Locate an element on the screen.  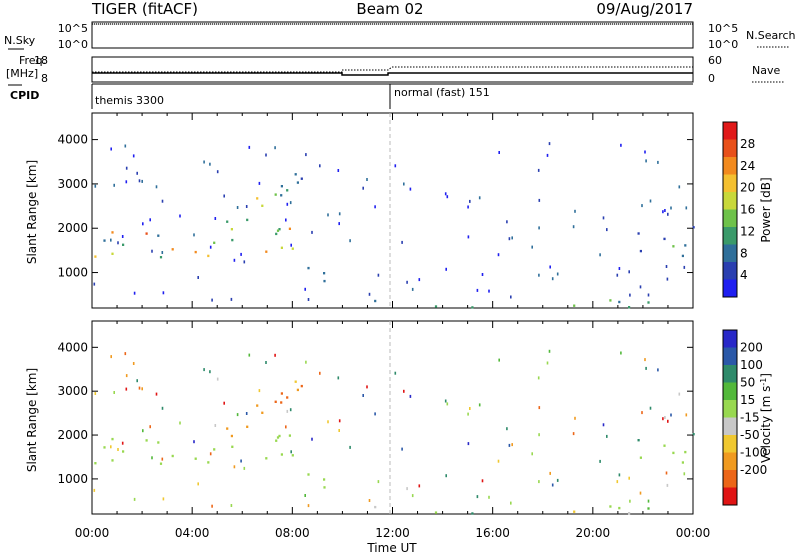
radar-title: TIGER (fitACF) is located at coordinates (144, 9).